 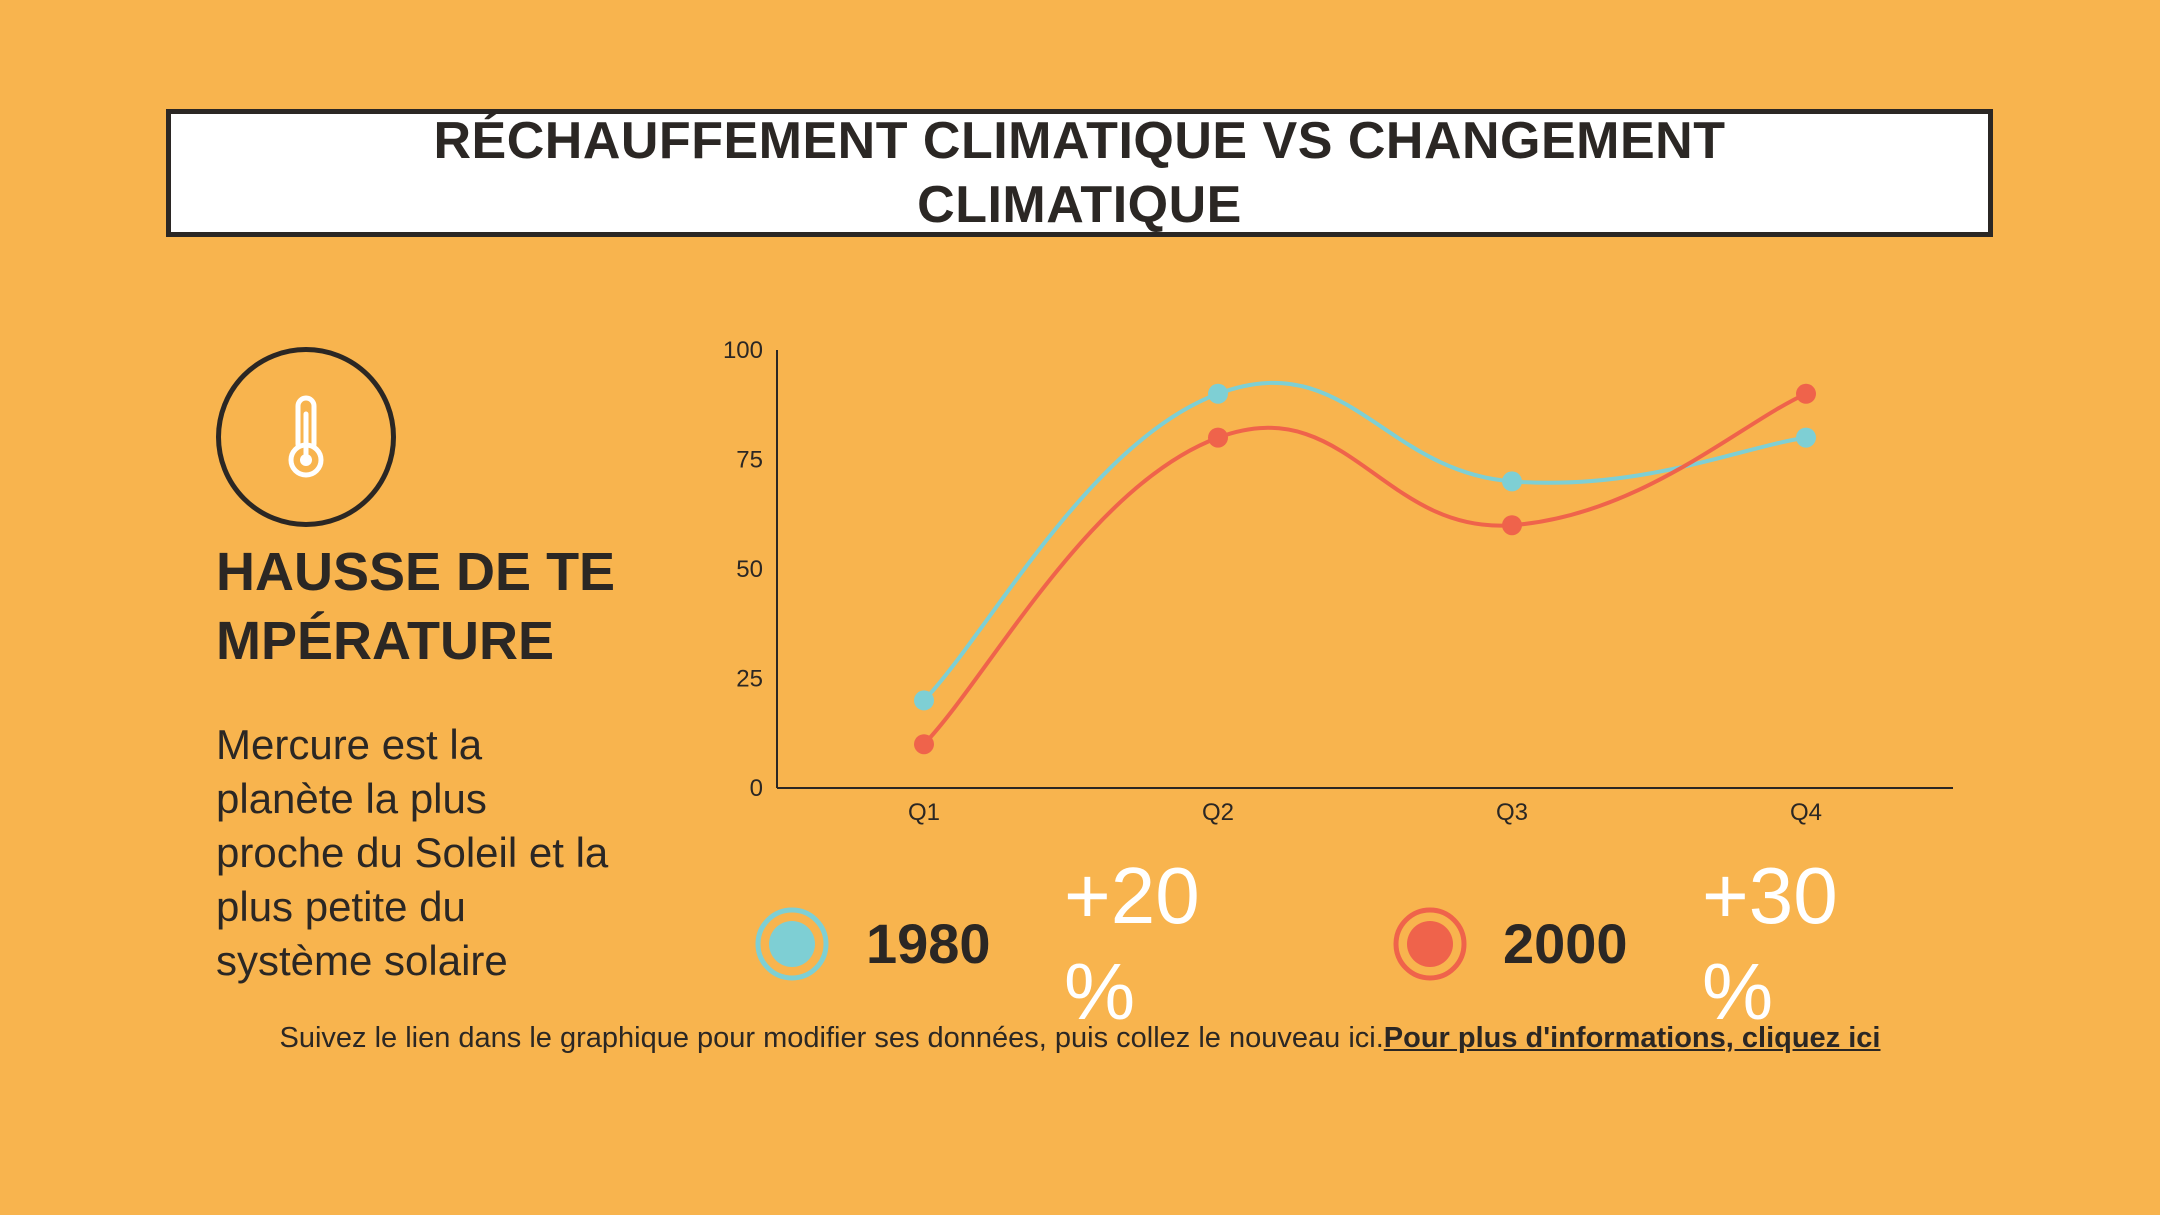 What do you see at coordinates (1512, 481) in the screenshot?
I see `data-point-1980-Q3` at bounding box center [1512, 481].